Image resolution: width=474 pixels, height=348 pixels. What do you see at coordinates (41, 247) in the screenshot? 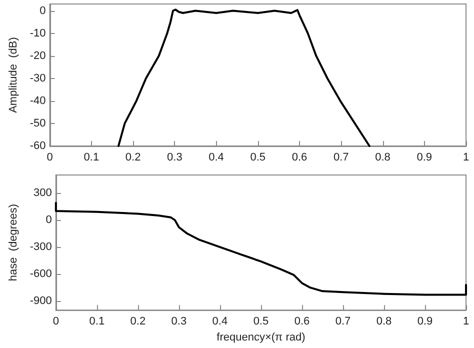
I see `y-tick-label: -300` at bounding box center [41, 247].